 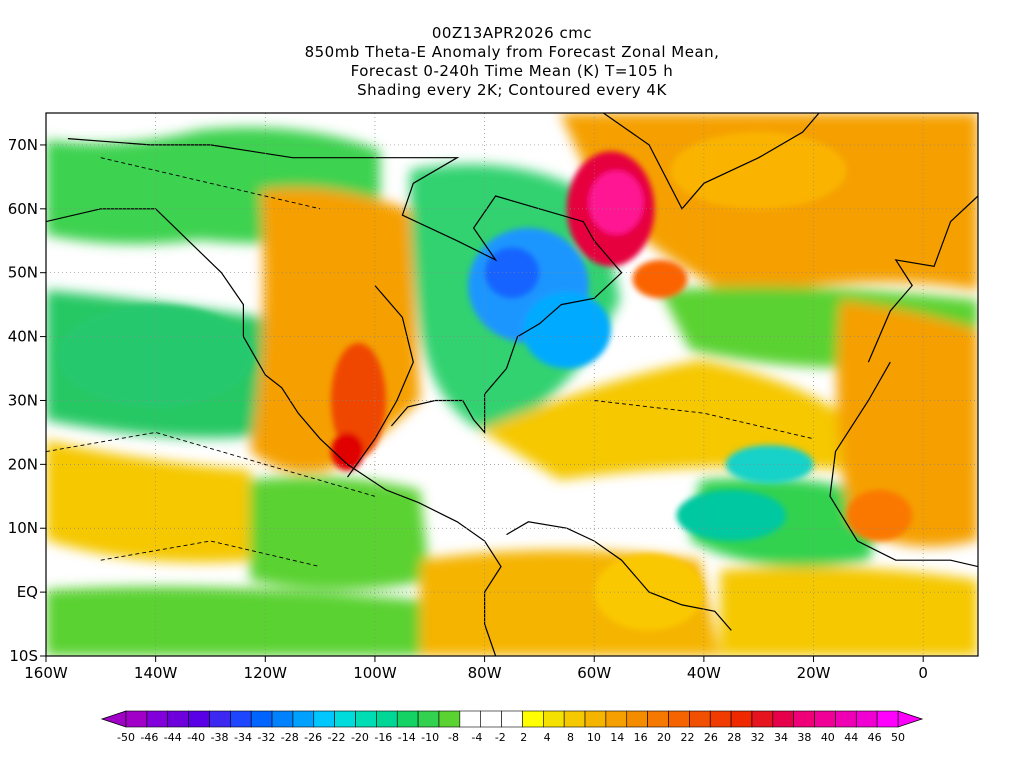 What do you see at coordinates (337, 737) in the screenshot?
I see `colorbar-label: -22` at bounding box center [337, 737].